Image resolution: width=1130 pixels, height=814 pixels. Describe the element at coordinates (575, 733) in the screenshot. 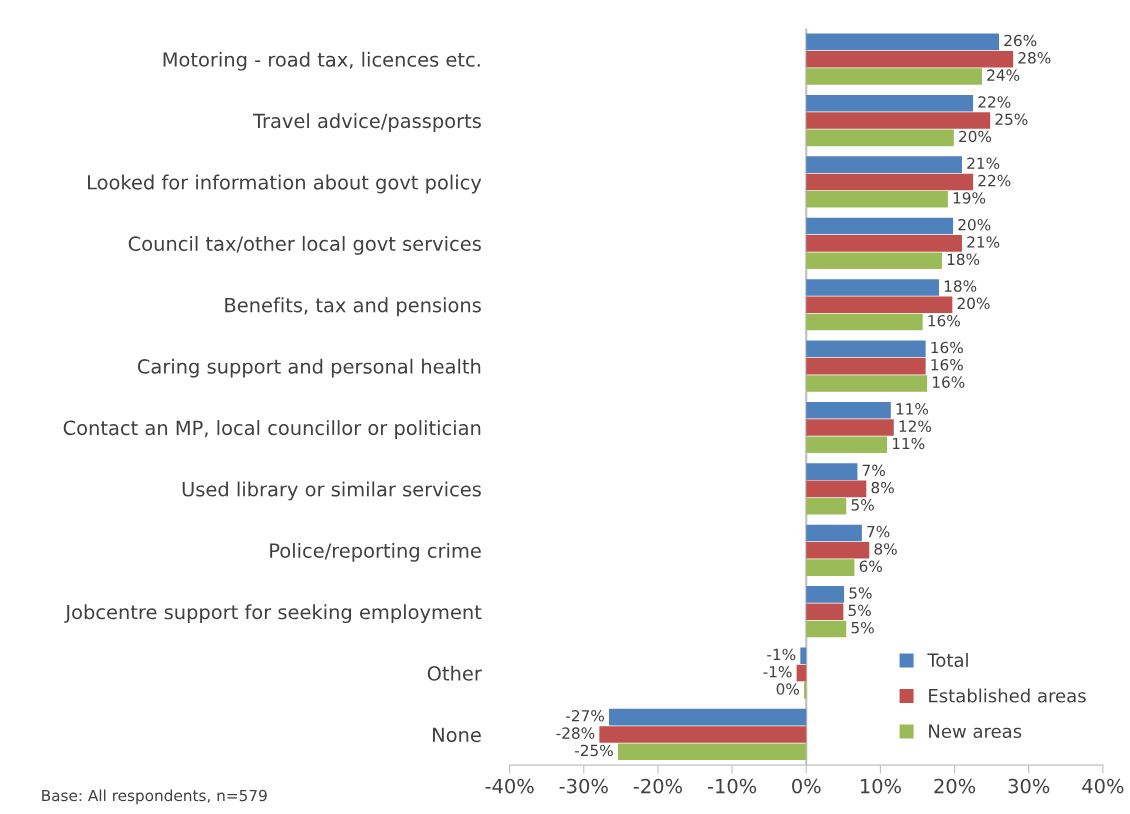

I see `data-label: -28%` at that location.